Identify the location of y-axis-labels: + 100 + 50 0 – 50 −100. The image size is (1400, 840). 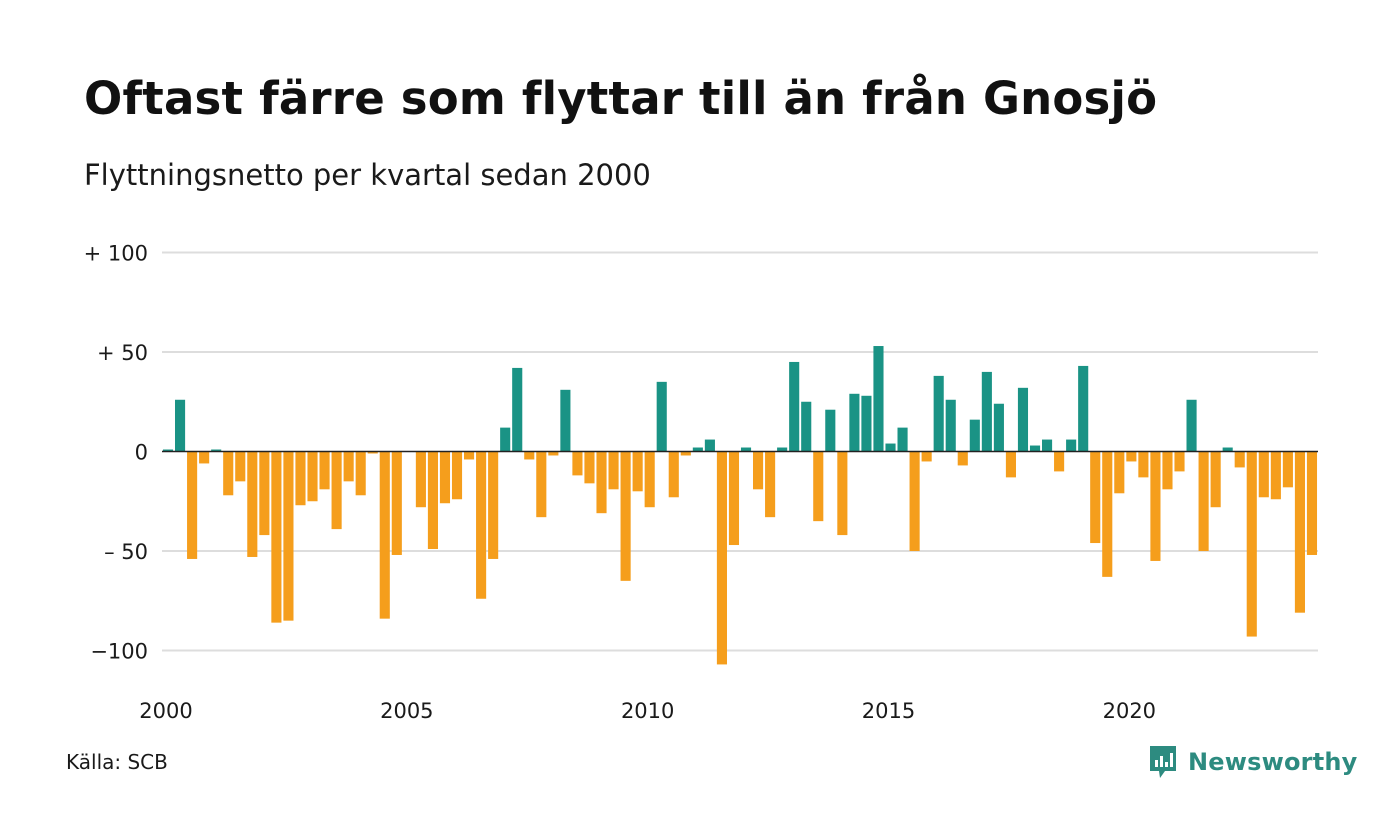
(116, 453).